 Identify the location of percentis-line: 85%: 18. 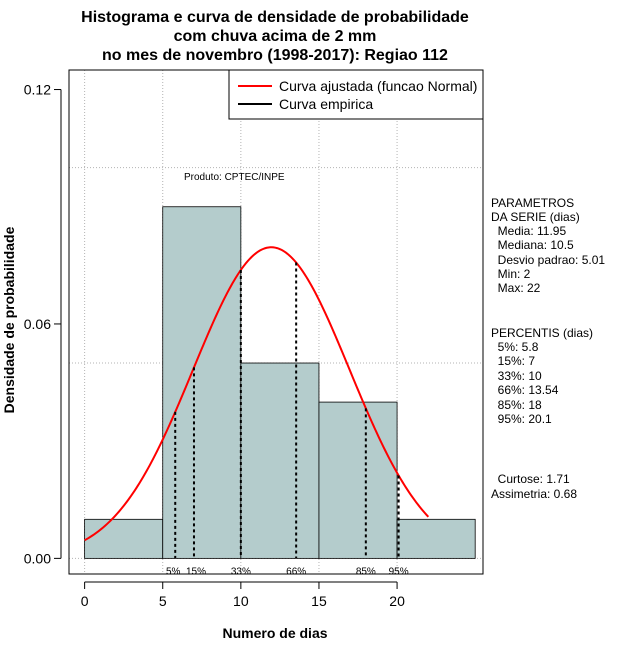
(516, 405).